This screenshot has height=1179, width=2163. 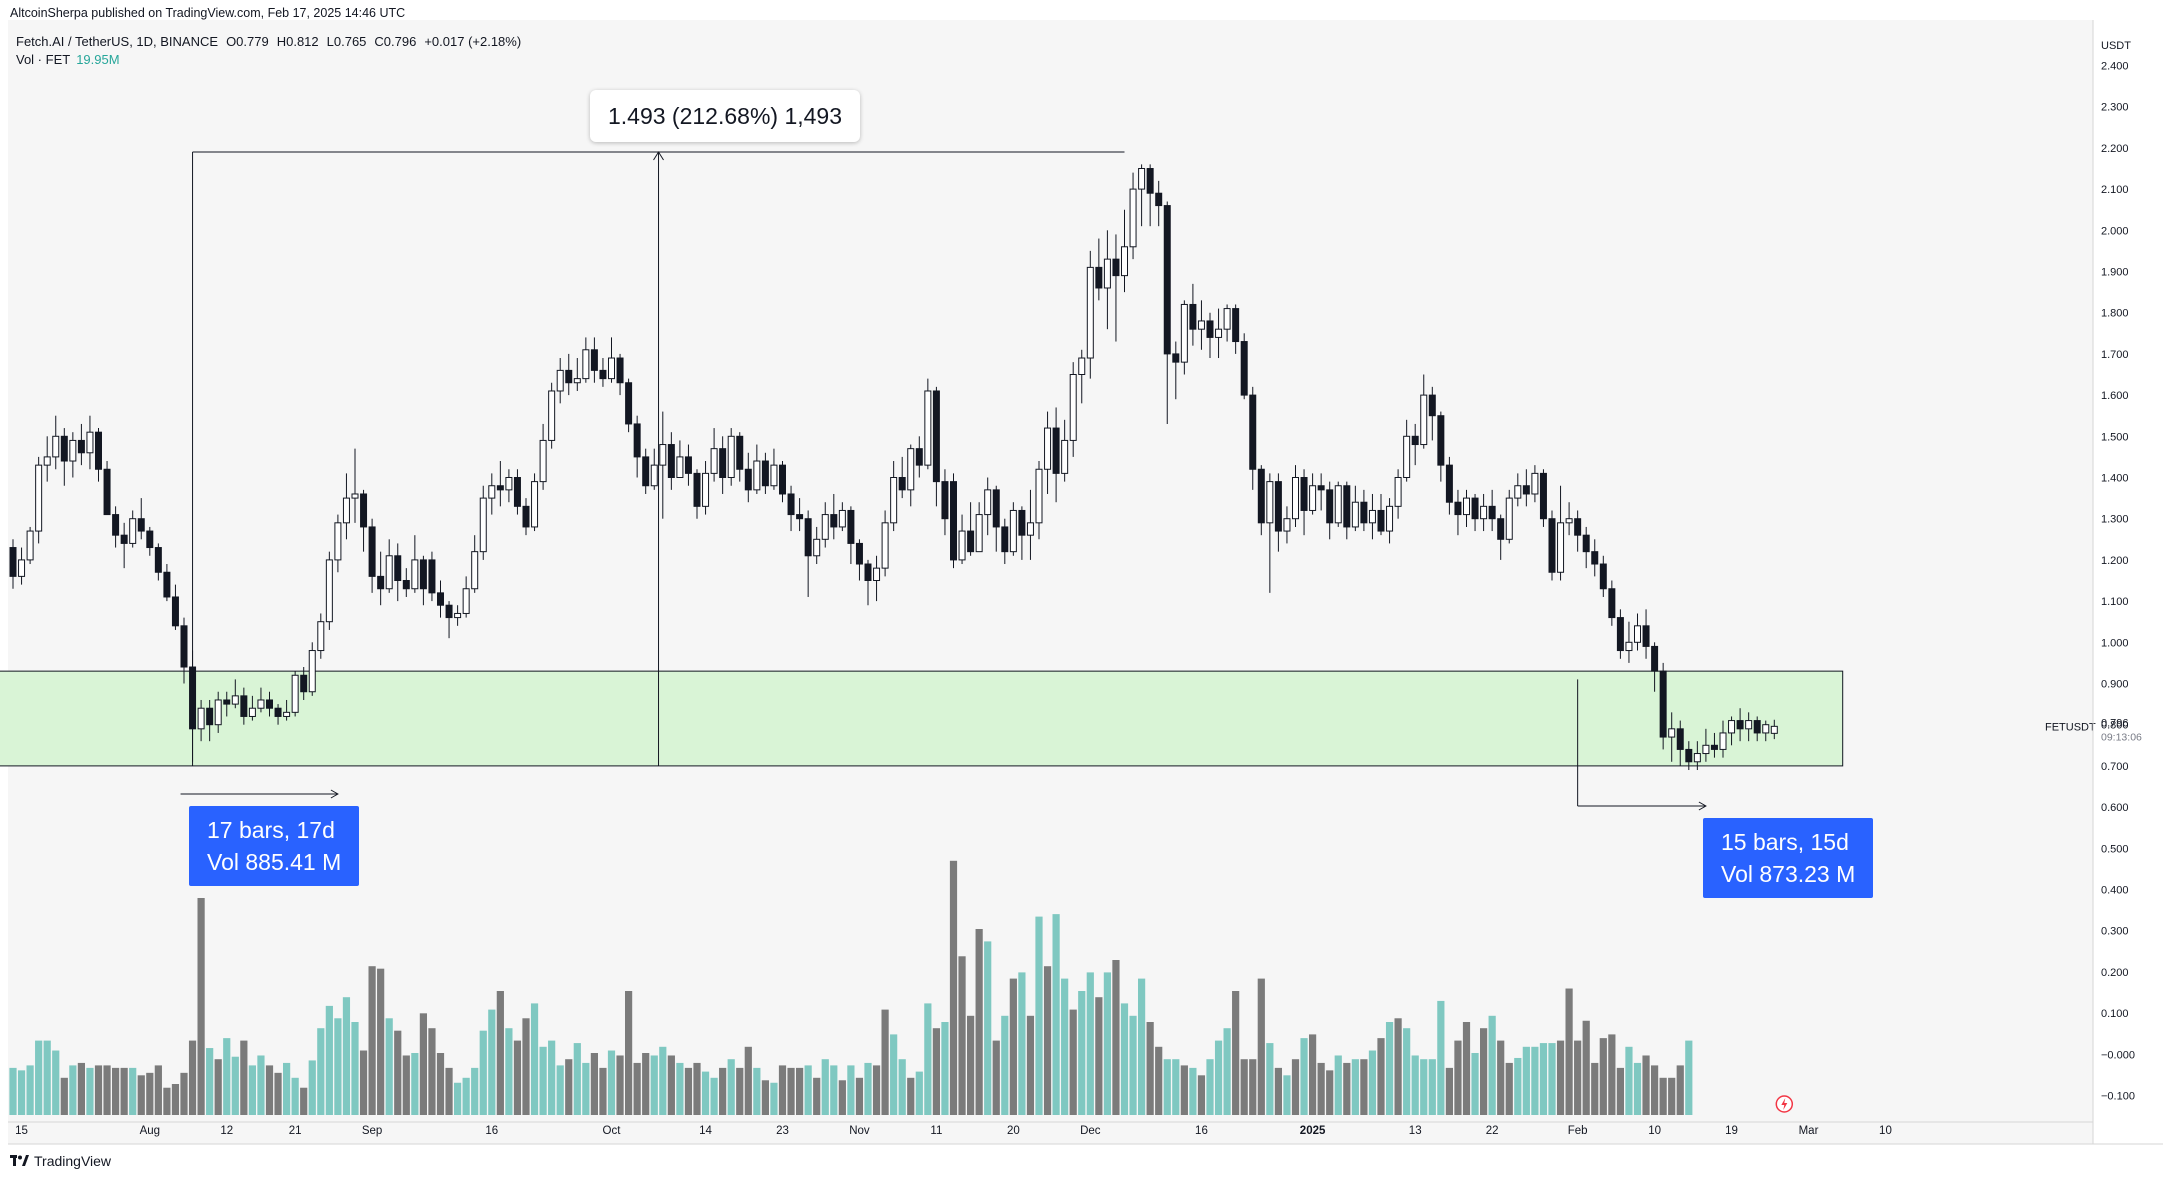 What do you see at coordinates (372, 1131) in the screenshot?
I see `time-tick: Sep` at bounding box center [372, 1131].